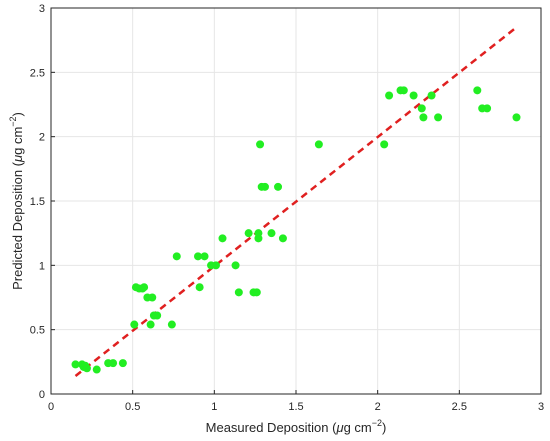 The width and height of the screenshot is (550, 441). I want to click on y-axis-label-exponent: −2, so click(13, 121).